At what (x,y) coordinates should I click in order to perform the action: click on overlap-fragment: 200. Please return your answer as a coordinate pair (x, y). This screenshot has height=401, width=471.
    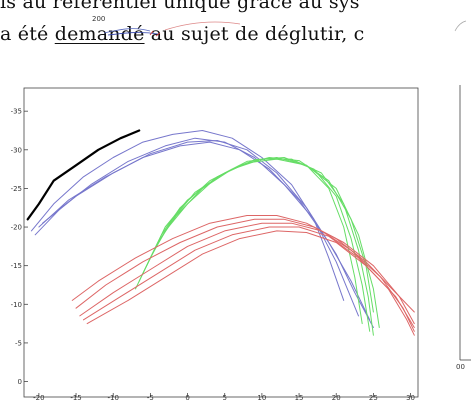
    Looking at the image, I should click on (279, 26).